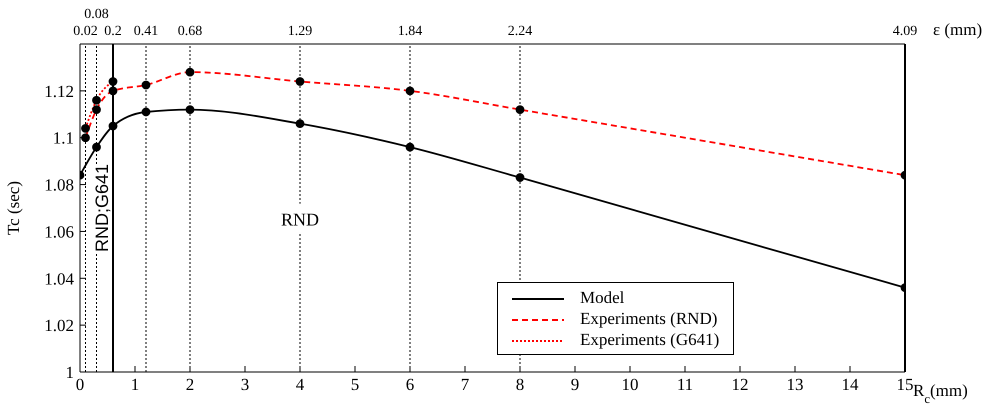 Image resolution: width=1000 pixels, height=406 pixels. What do you see at coordinates (575, 384) in the screenshot?
I see `x-tick-label: 9` at bounding box center [575, 384].